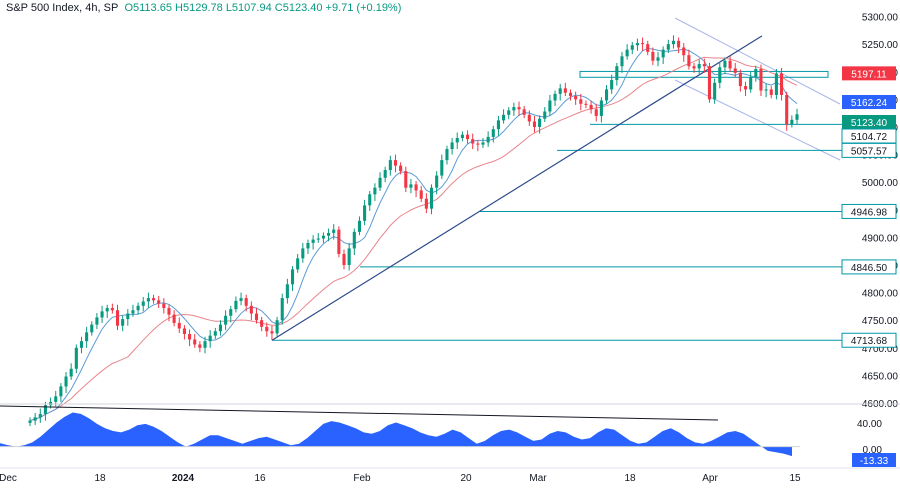  What do you see at coordinates (362, 478) in the screenshot?
I see `time-axis-label: Feb` at bounding box center [362, 478].